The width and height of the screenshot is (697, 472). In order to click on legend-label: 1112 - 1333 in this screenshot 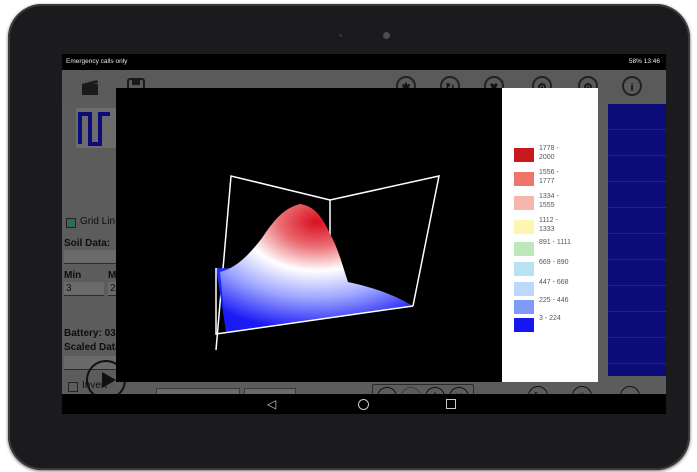, I will do `click(548, 225)`.